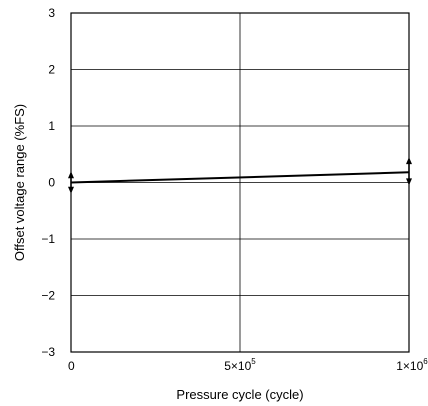  What do you see at coordinates (51, 70) in the screenshot?
I see `y-tick-label: 2` at bounding box center [51, 70].